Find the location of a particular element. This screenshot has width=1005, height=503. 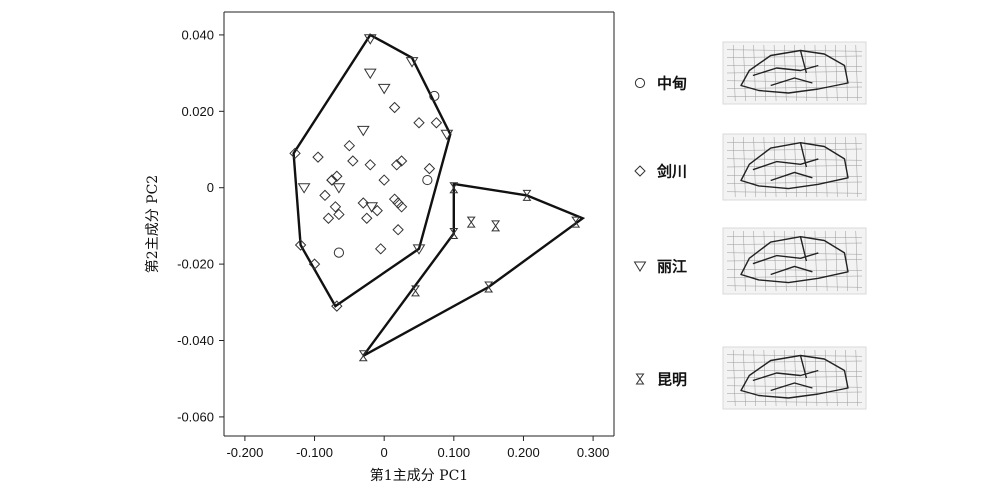

y-tick-label: 0.040 is located at coordinates (197, 34).